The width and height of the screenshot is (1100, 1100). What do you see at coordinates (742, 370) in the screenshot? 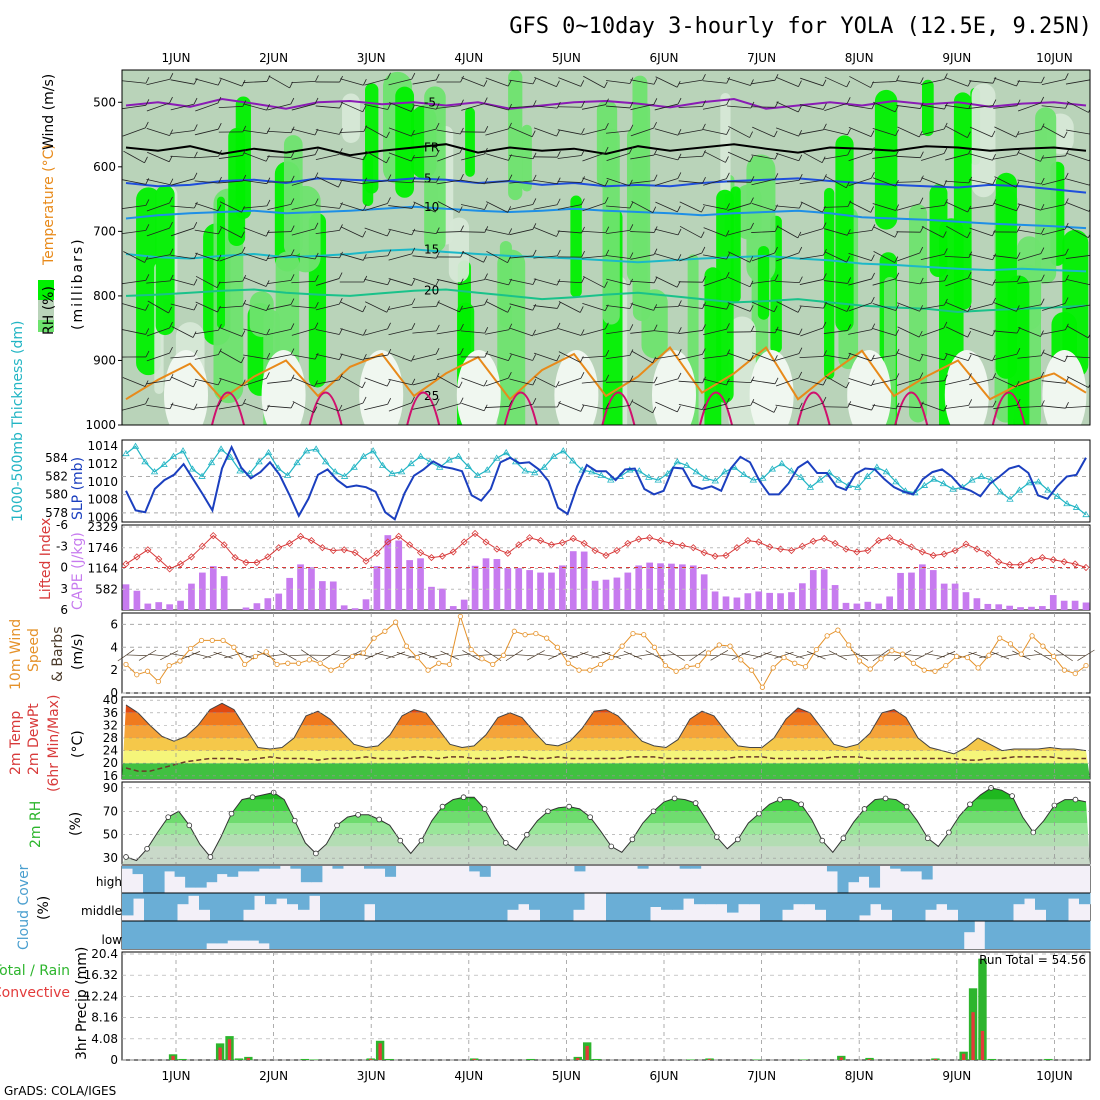
I see `rh-shade-streak` at bounding box center [742, 370].